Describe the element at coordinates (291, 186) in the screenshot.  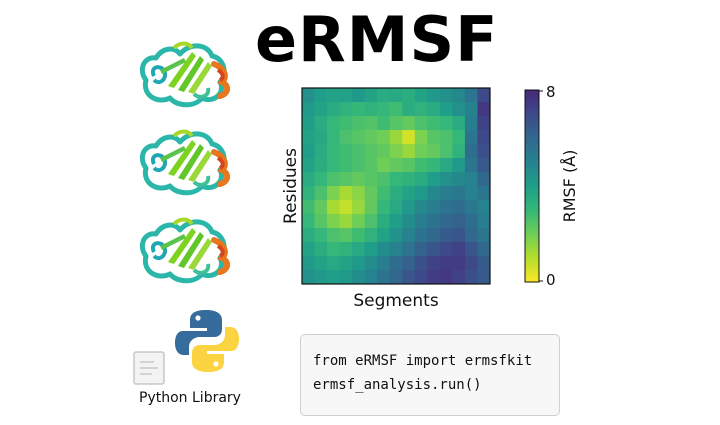
I see `y-axis-label: Residues` at that location.